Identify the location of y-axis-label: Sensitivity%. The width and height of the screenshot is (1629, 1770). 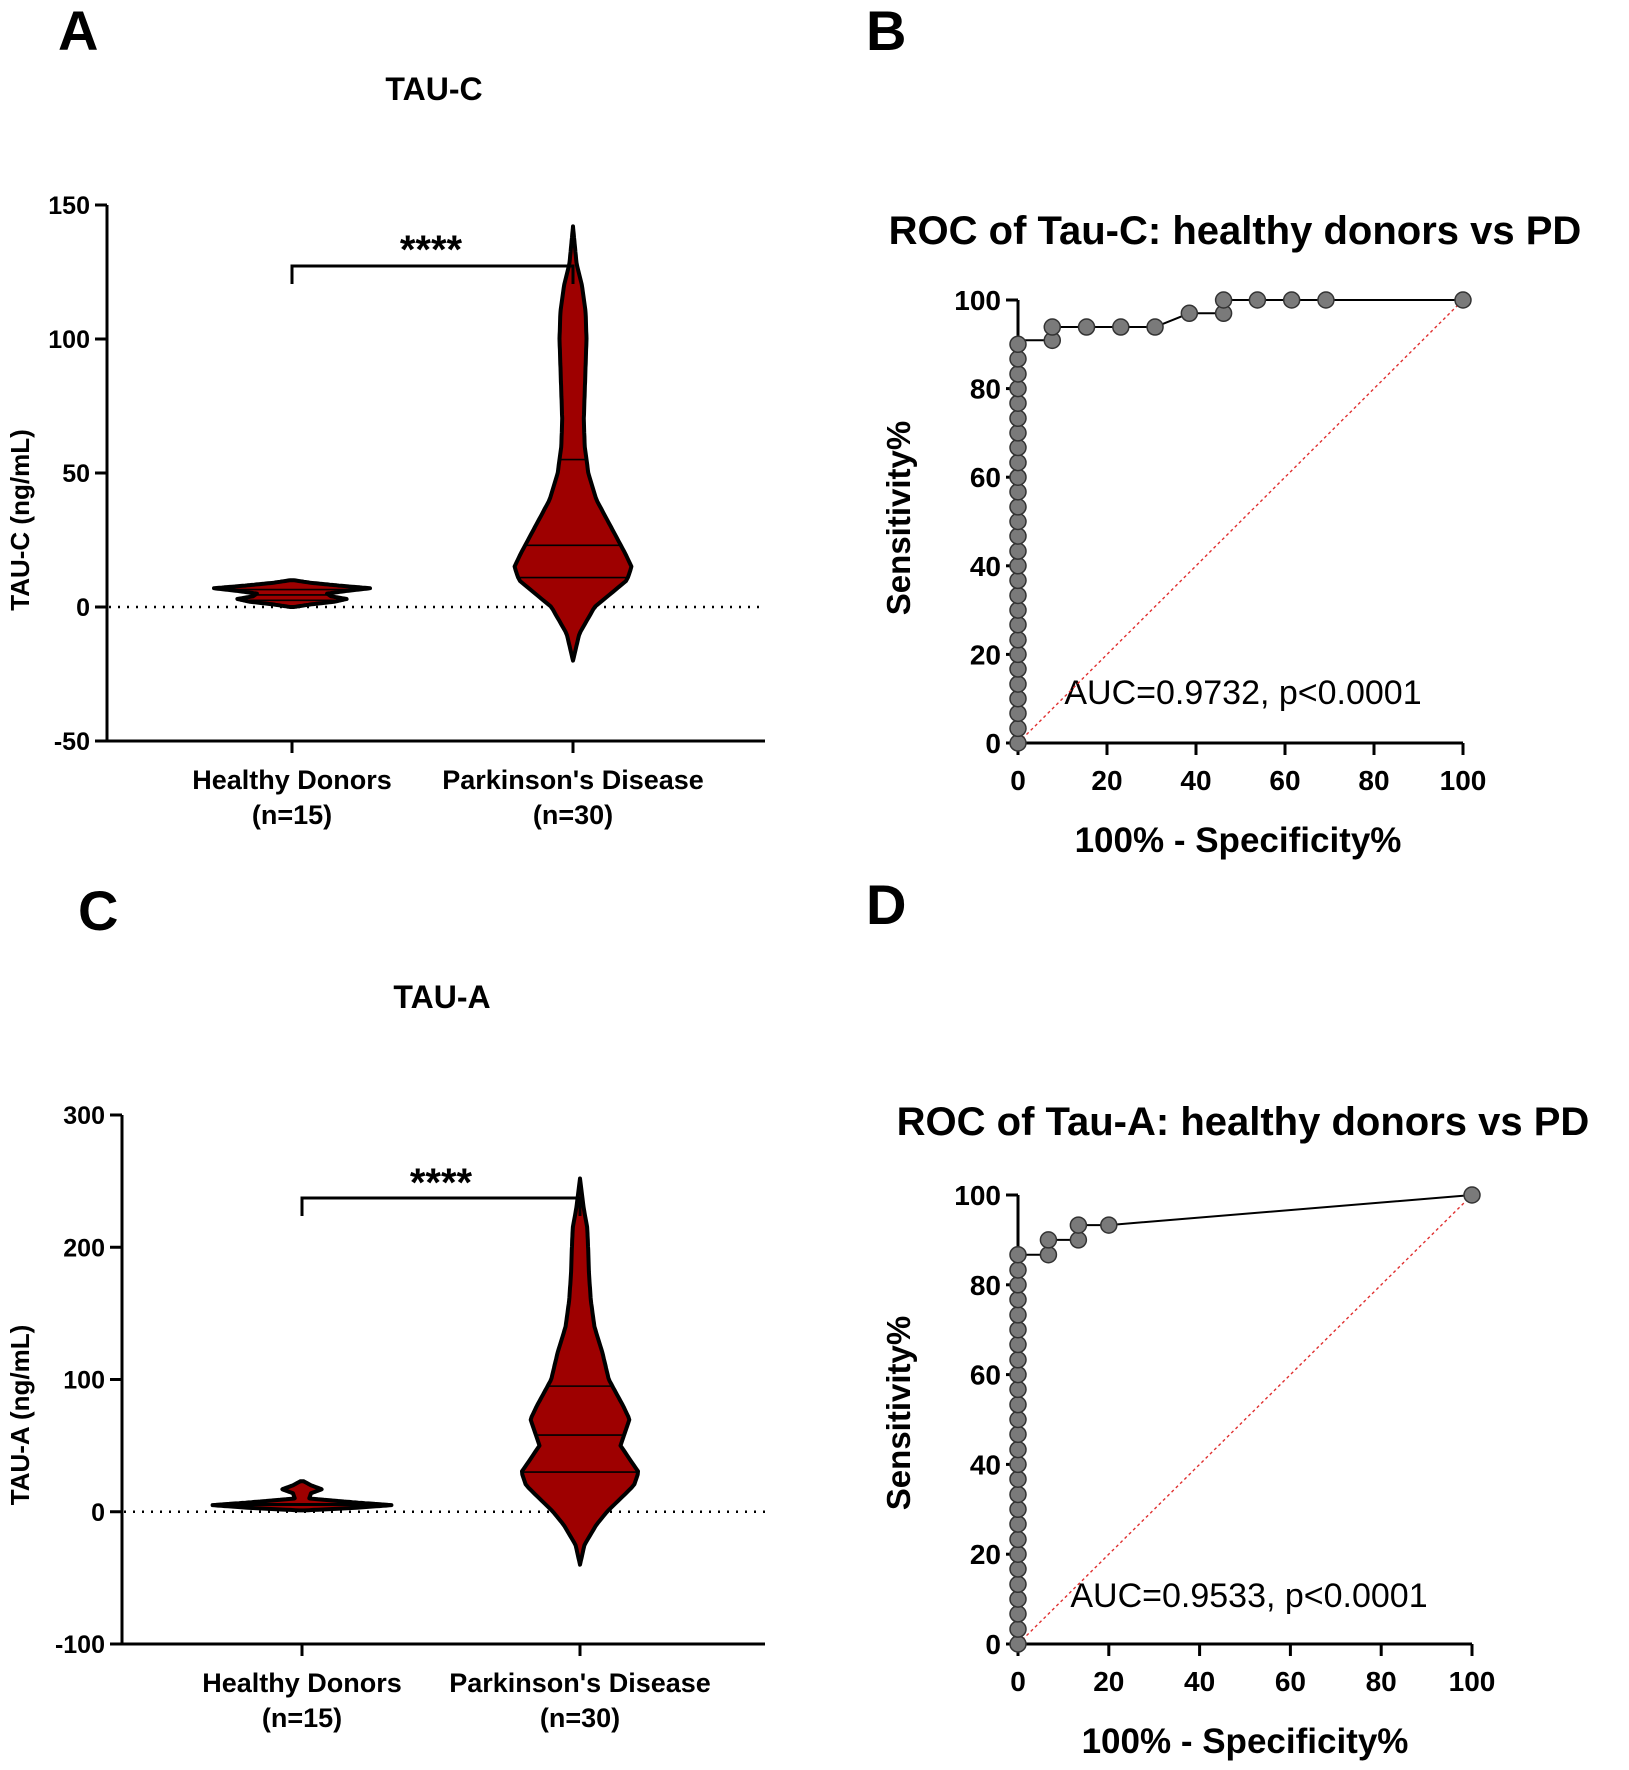
(898, 1413).